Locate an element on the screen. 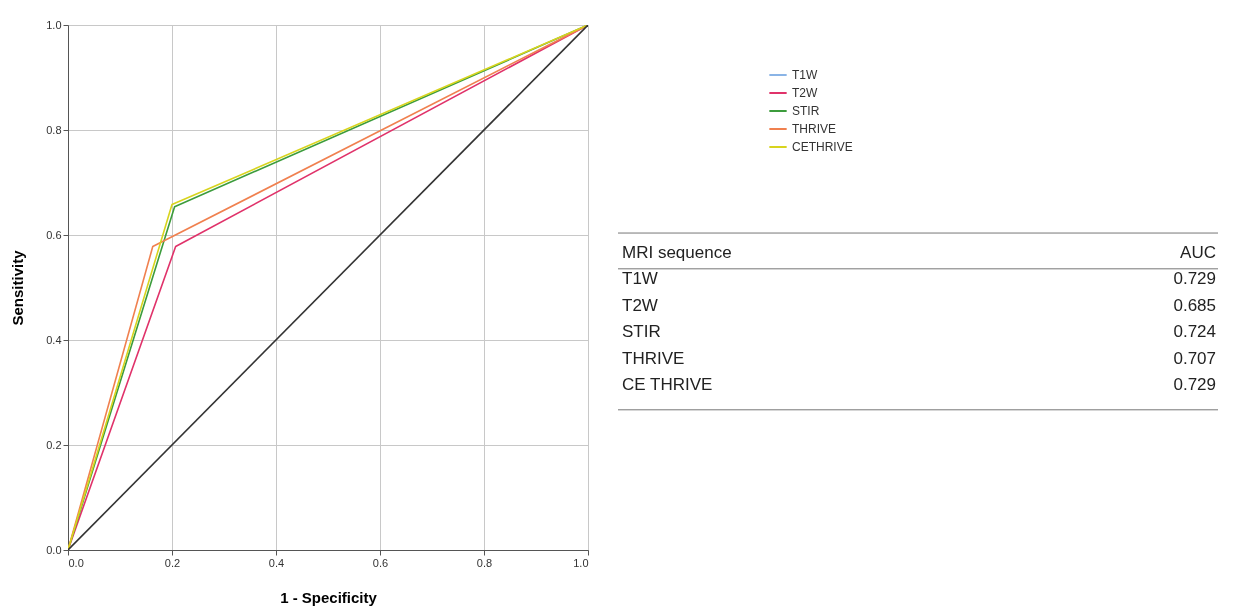  y-tick-label: 0.6 is located at coordinates (54, 234).